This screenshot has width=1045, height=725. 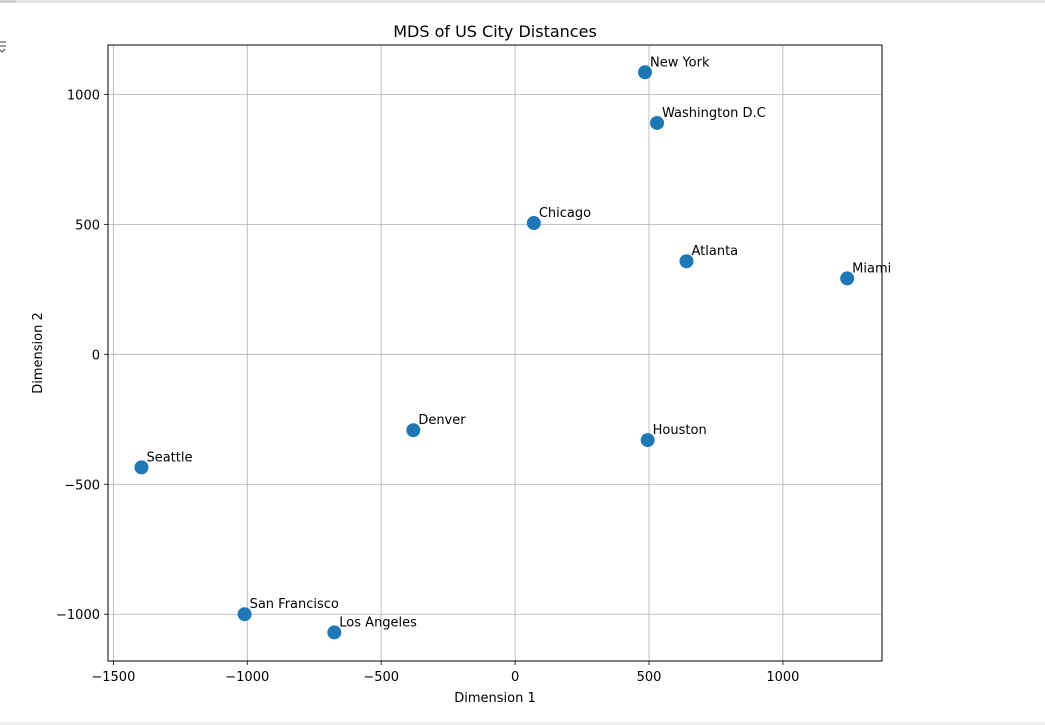 What do you see at coordinates (649, 677) in the screenshot?
I see `x-tick-label: 500` at bounding box center [649, 677].